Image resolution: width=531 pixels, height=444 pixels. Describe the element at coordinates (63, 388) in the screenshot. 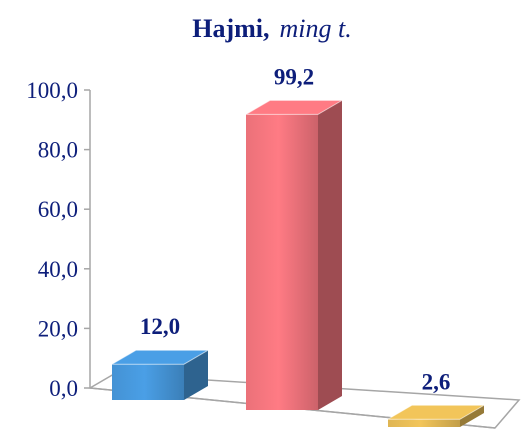

I see `y-tick-label: 0,0` at that location.